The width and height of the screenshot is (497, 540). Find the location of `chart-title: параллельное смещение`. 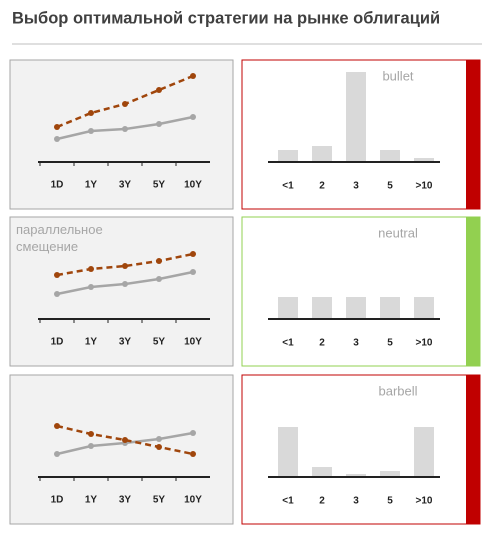

chart-title: параллельное смещение is located at coordinates (61, 238).